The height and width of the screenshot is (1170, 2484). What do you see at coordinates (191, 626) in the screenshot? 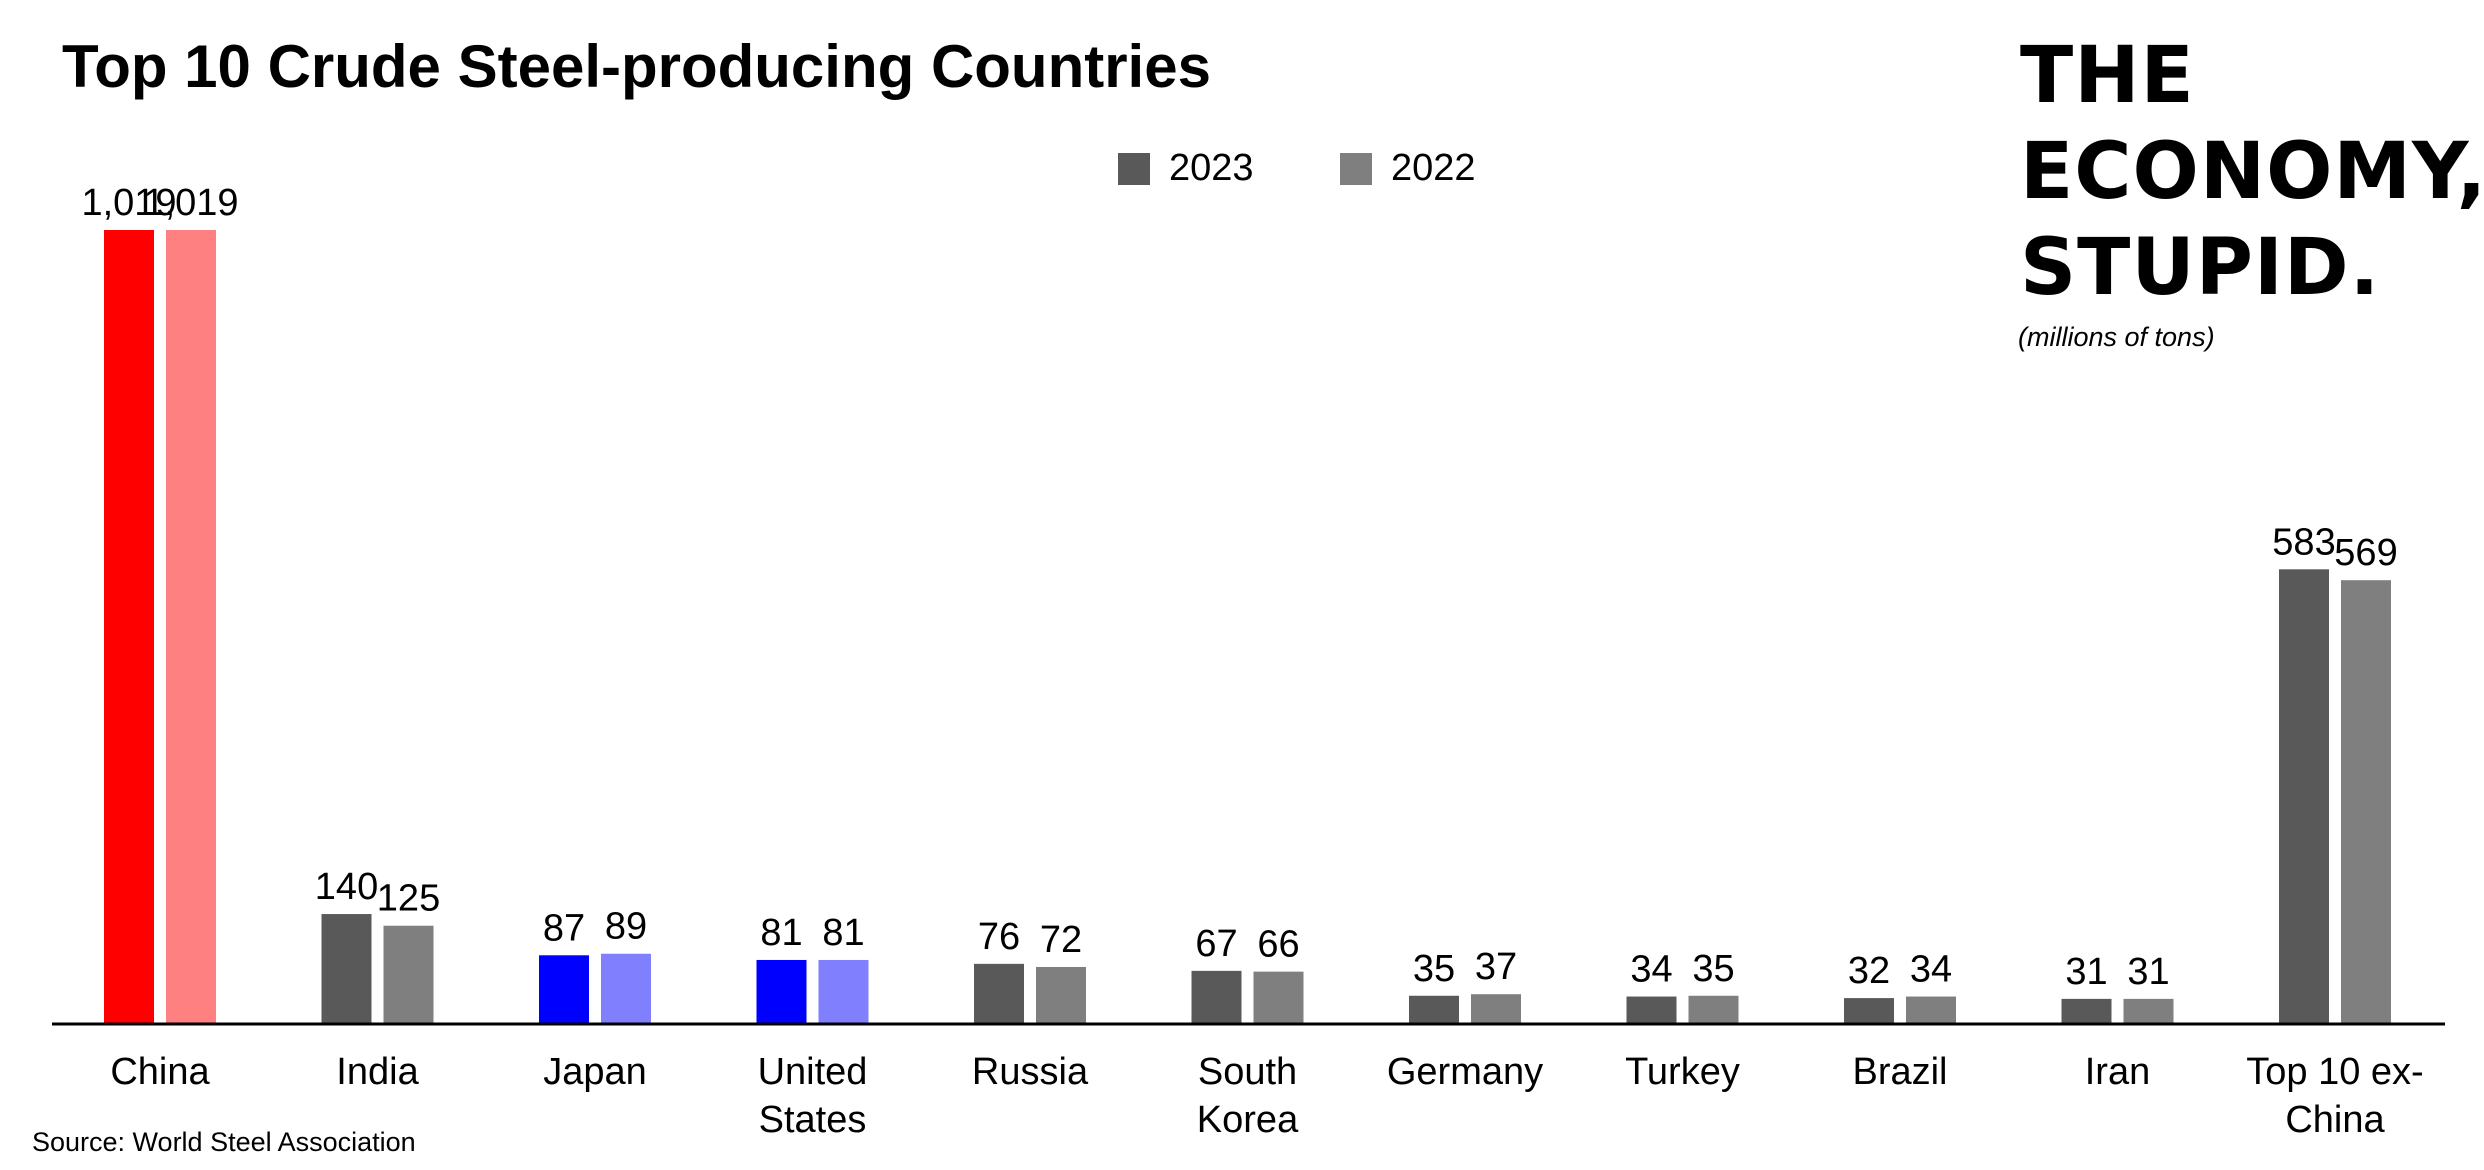
I see `bar-2022-china` at bounding box center [191, 626].